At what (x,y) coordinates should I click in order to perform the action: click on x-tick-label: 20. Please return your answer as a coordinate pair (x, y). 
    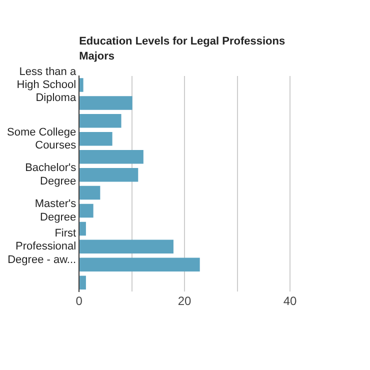
    Looking at the image, I should click on (185, 301).